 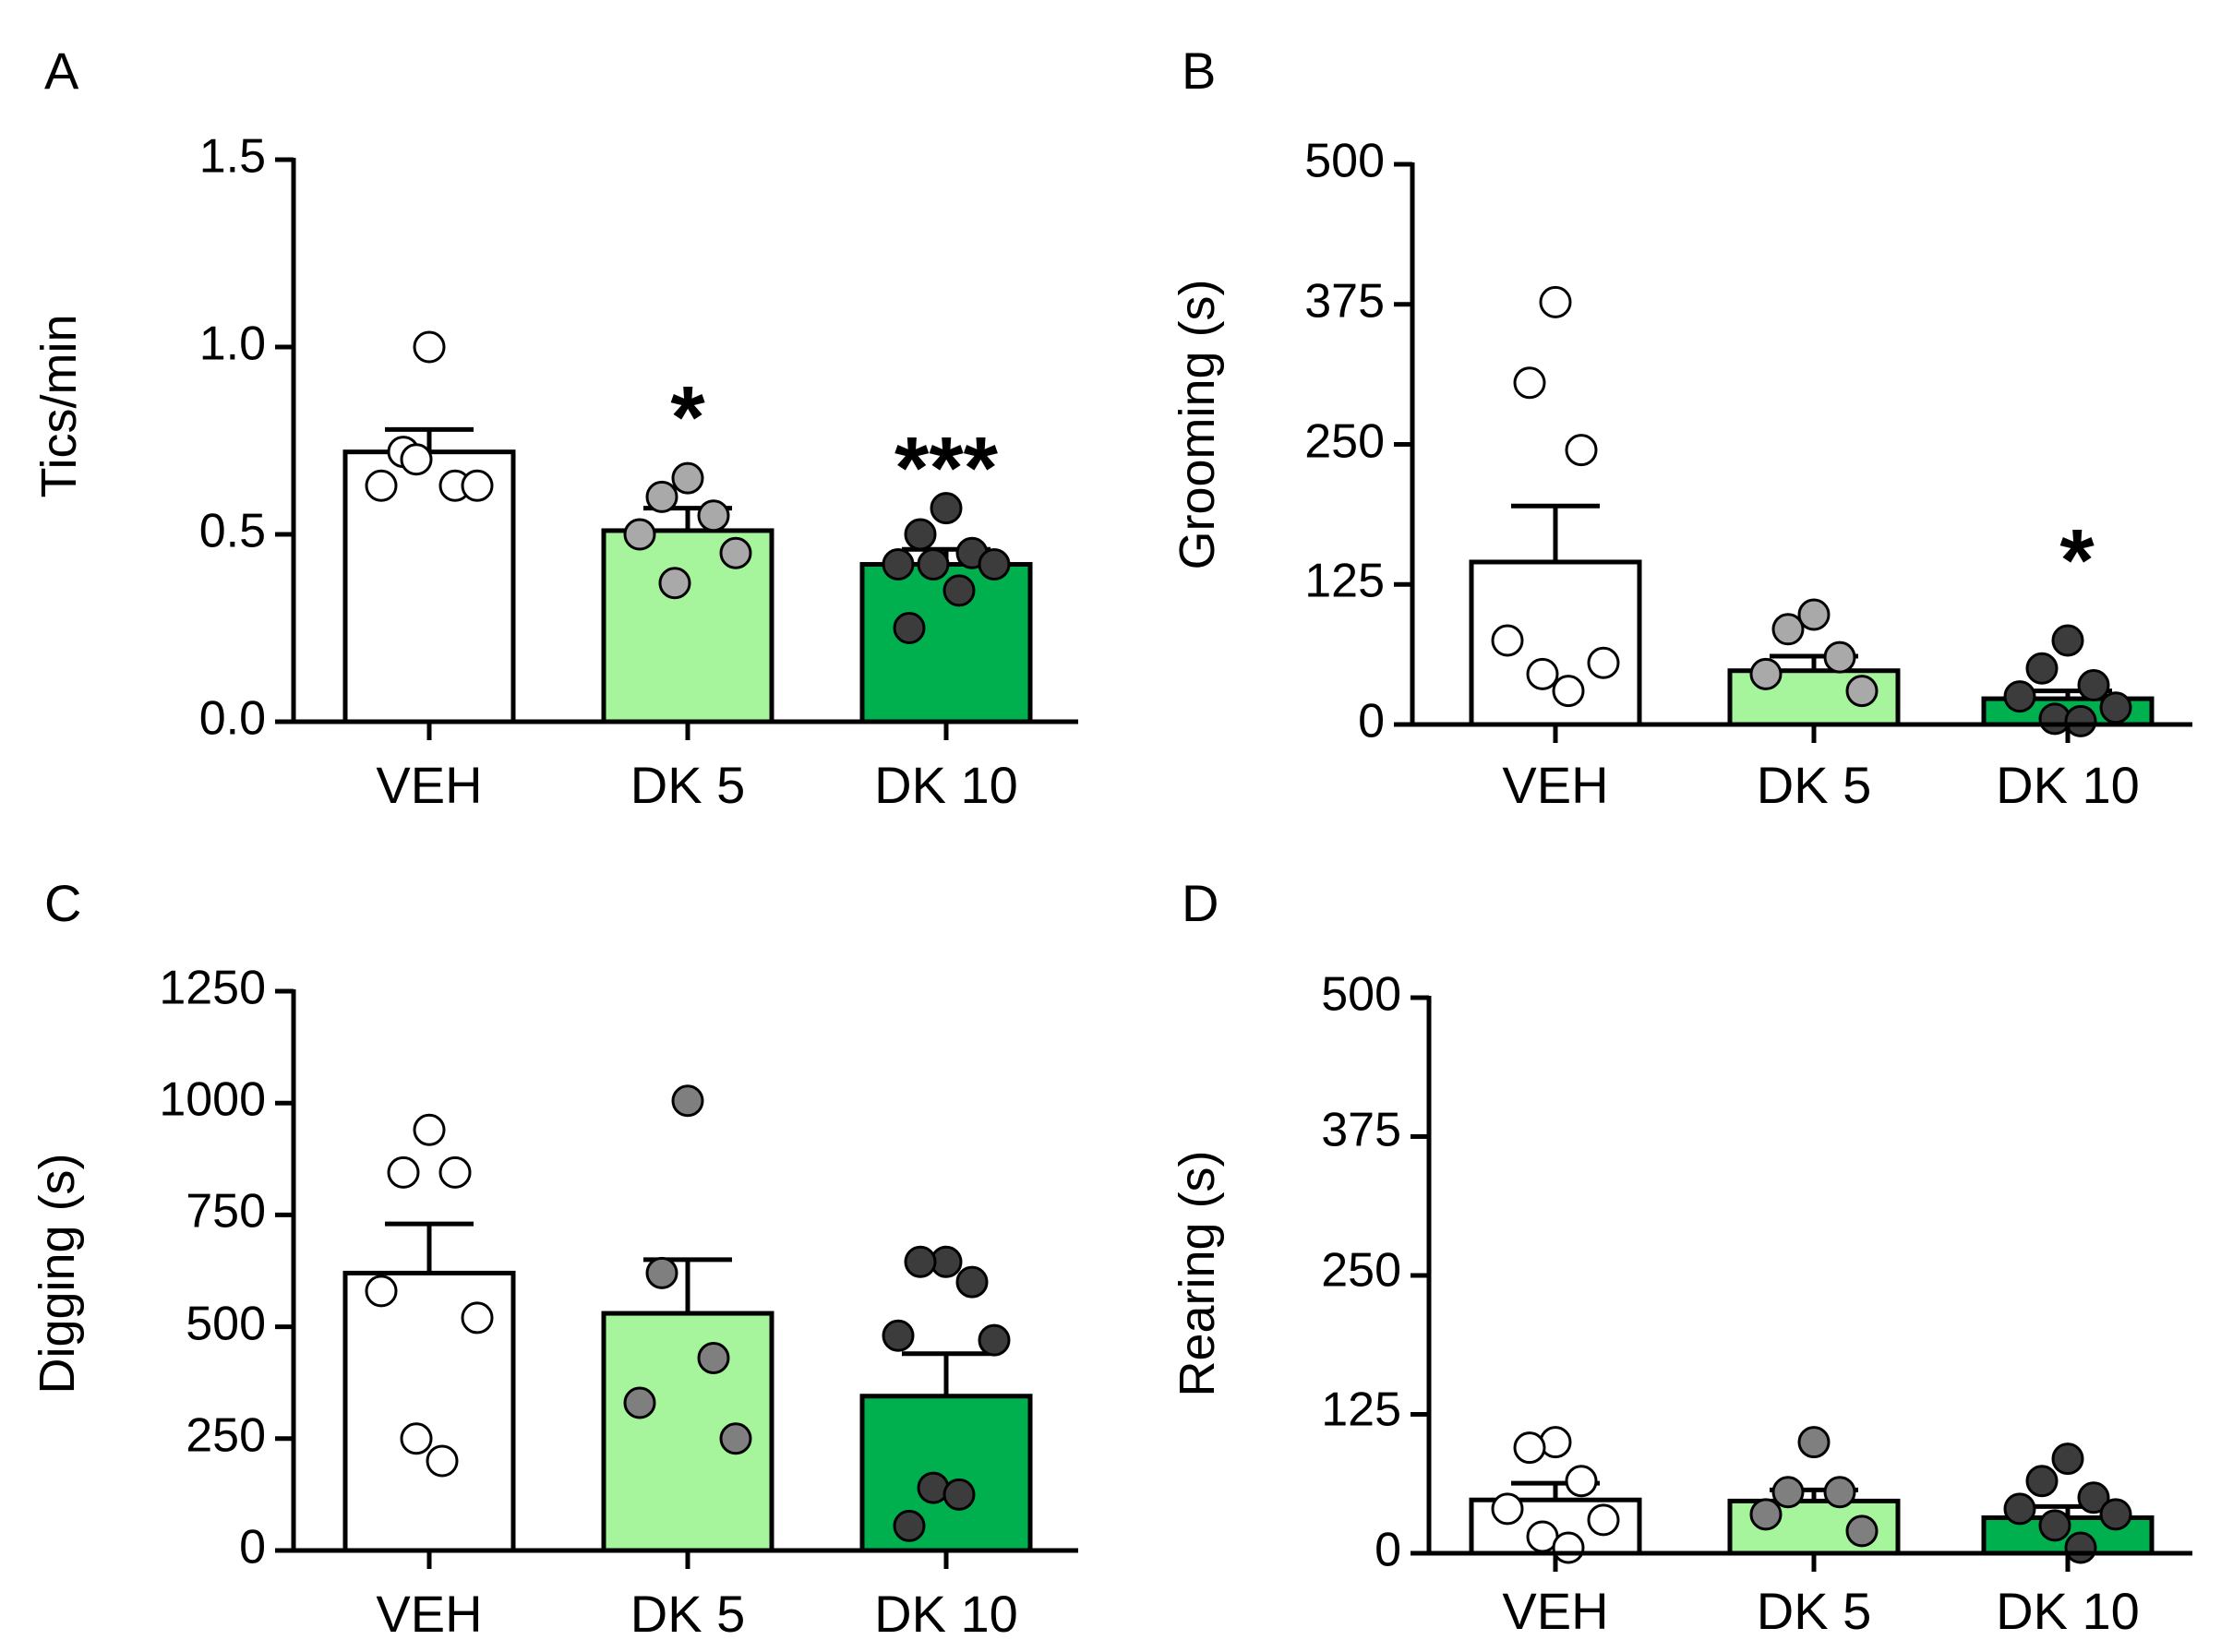 I want to click on panel-letter: A, so click(x=61, y=71).